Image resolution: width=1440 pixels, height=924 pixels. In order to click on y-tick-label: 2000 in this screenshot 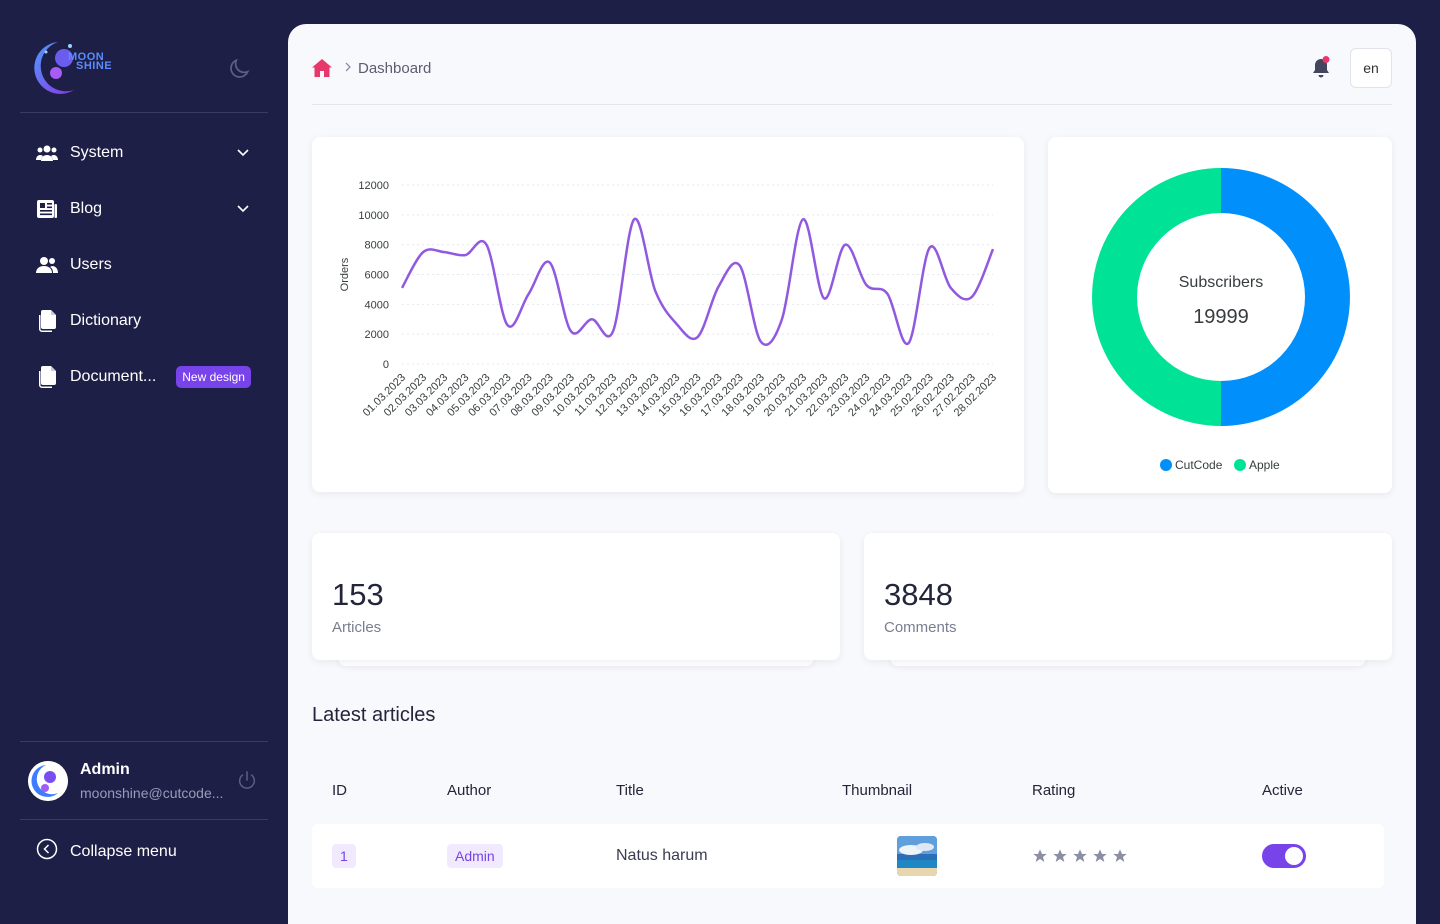, I will do `click(377, 335)`.